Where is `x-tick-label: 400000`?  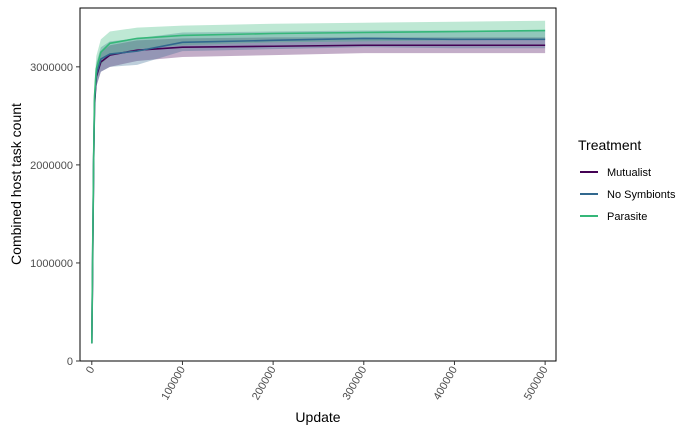 x-tick-label: 400000 is located at coordinates (445, 384).